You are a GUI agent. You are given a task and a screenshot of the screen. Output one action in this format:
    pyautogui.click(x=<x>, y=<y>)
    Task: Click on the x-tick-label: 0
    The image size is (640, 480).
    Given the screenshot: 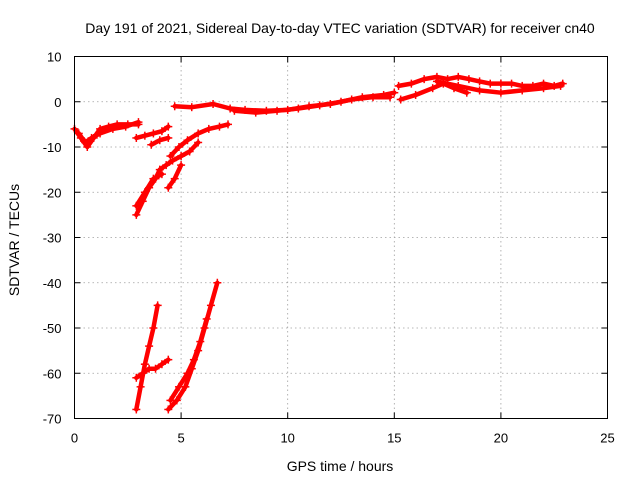 What is the action you would take?
    pyautogui.click(x=74, y=438)
    